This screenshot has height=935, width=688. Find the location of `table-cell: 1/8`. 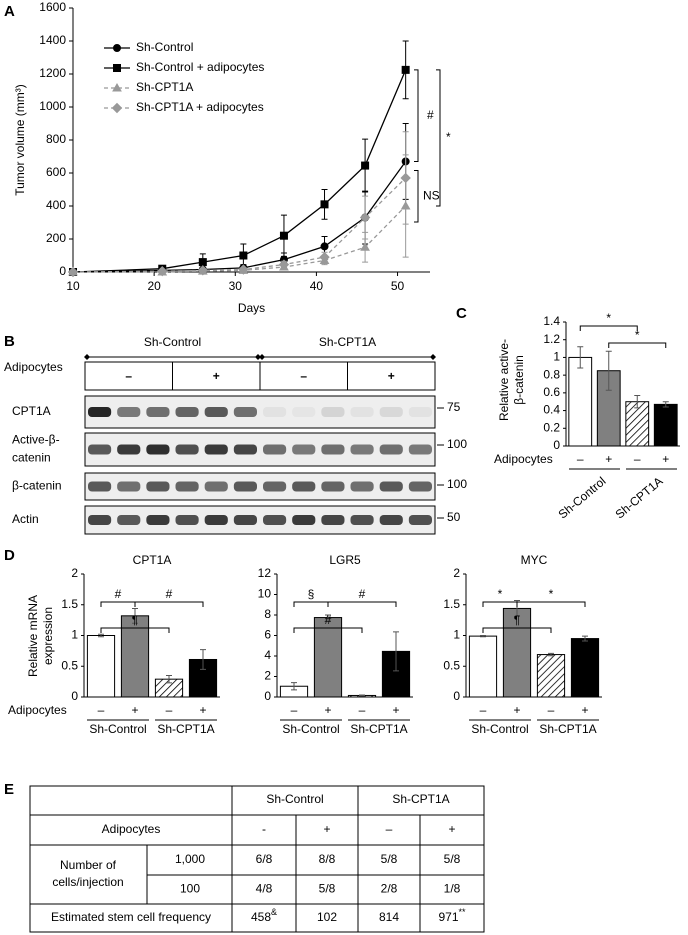

table-cell: 1/8 is located at coordinates (452, 889).